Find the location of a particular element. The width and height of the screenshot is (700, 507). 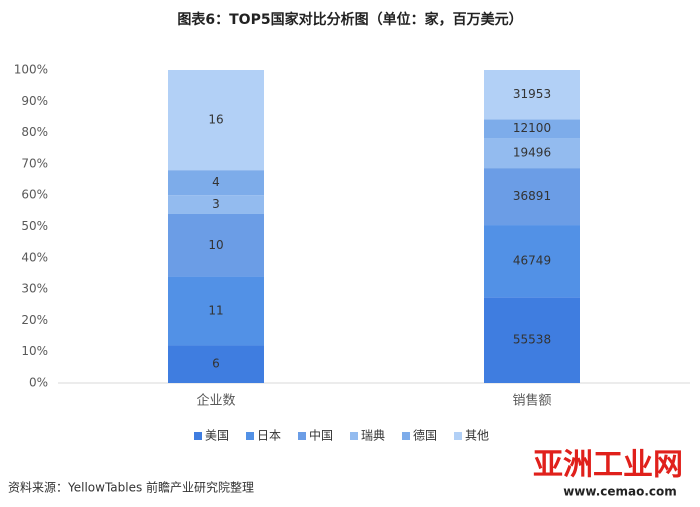

y-tick-label: 0% is located at coordinates (38, 383).